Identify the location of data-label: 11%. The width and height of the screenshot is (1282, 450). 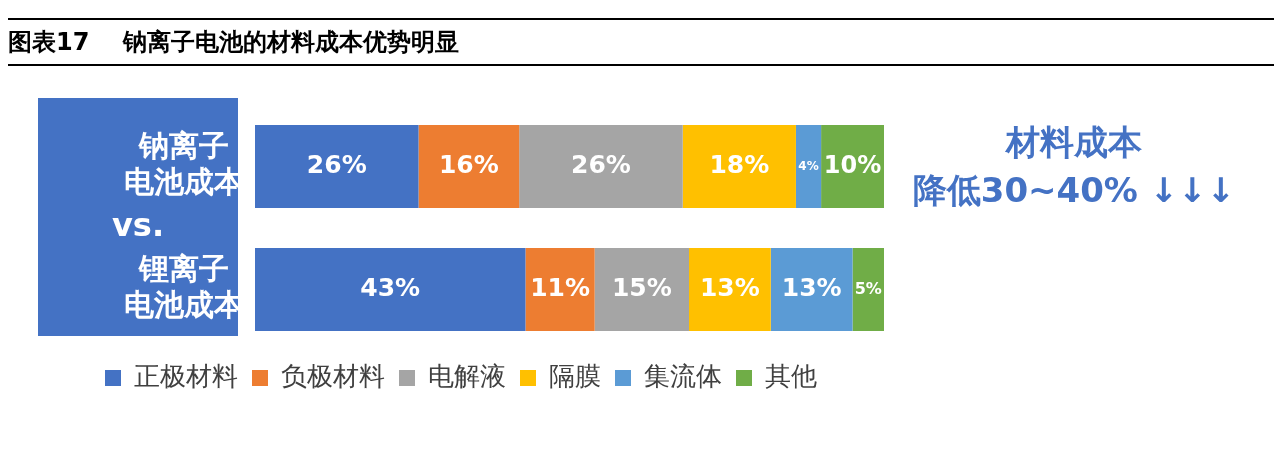
(560, 287).